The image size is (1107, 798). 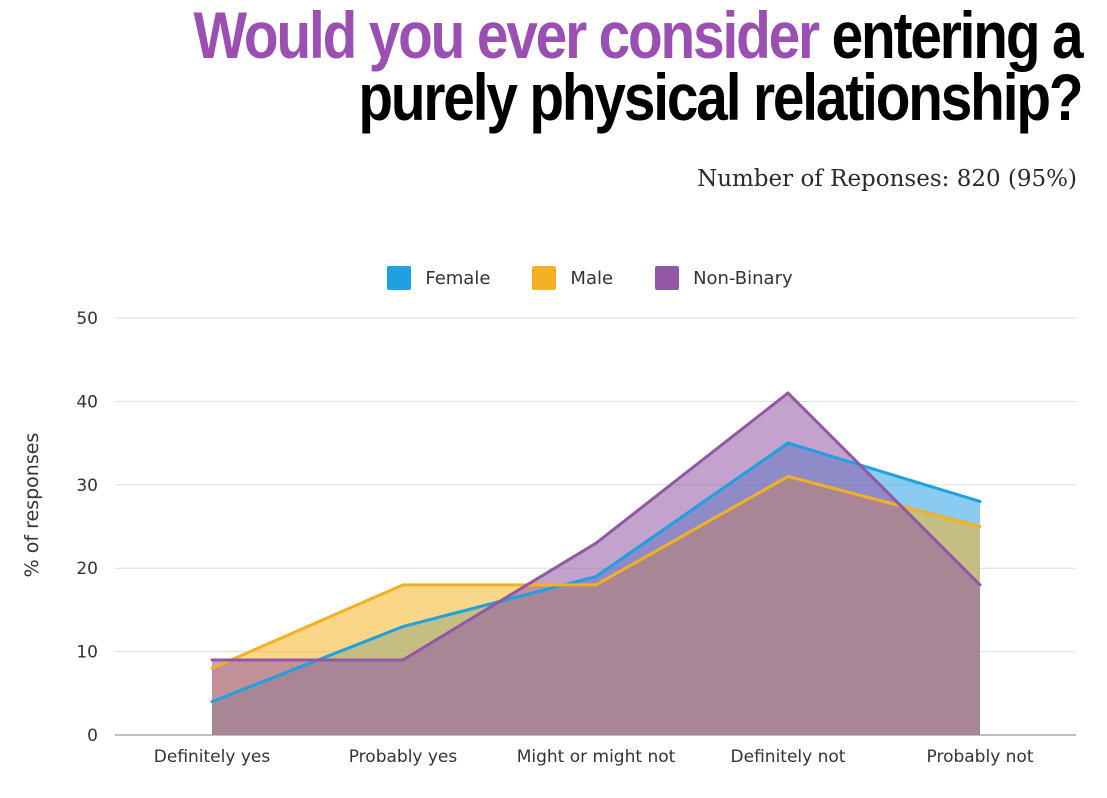 I want to click on x-tick-label: Probably not, so click(x=980, y=757).